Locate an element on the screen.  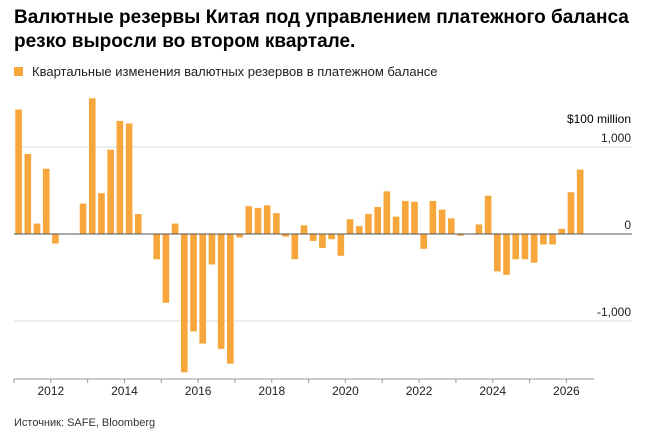
x-tick-label: 2022 is located at coordinates (419, 391).